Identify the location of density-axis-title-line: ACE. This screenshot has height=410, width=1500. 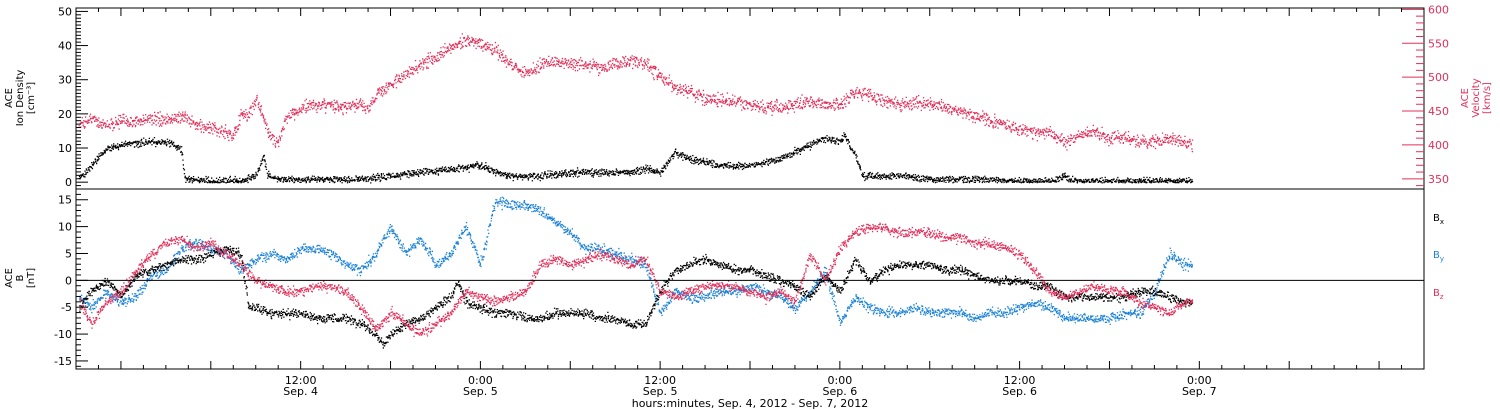
(9, 98).